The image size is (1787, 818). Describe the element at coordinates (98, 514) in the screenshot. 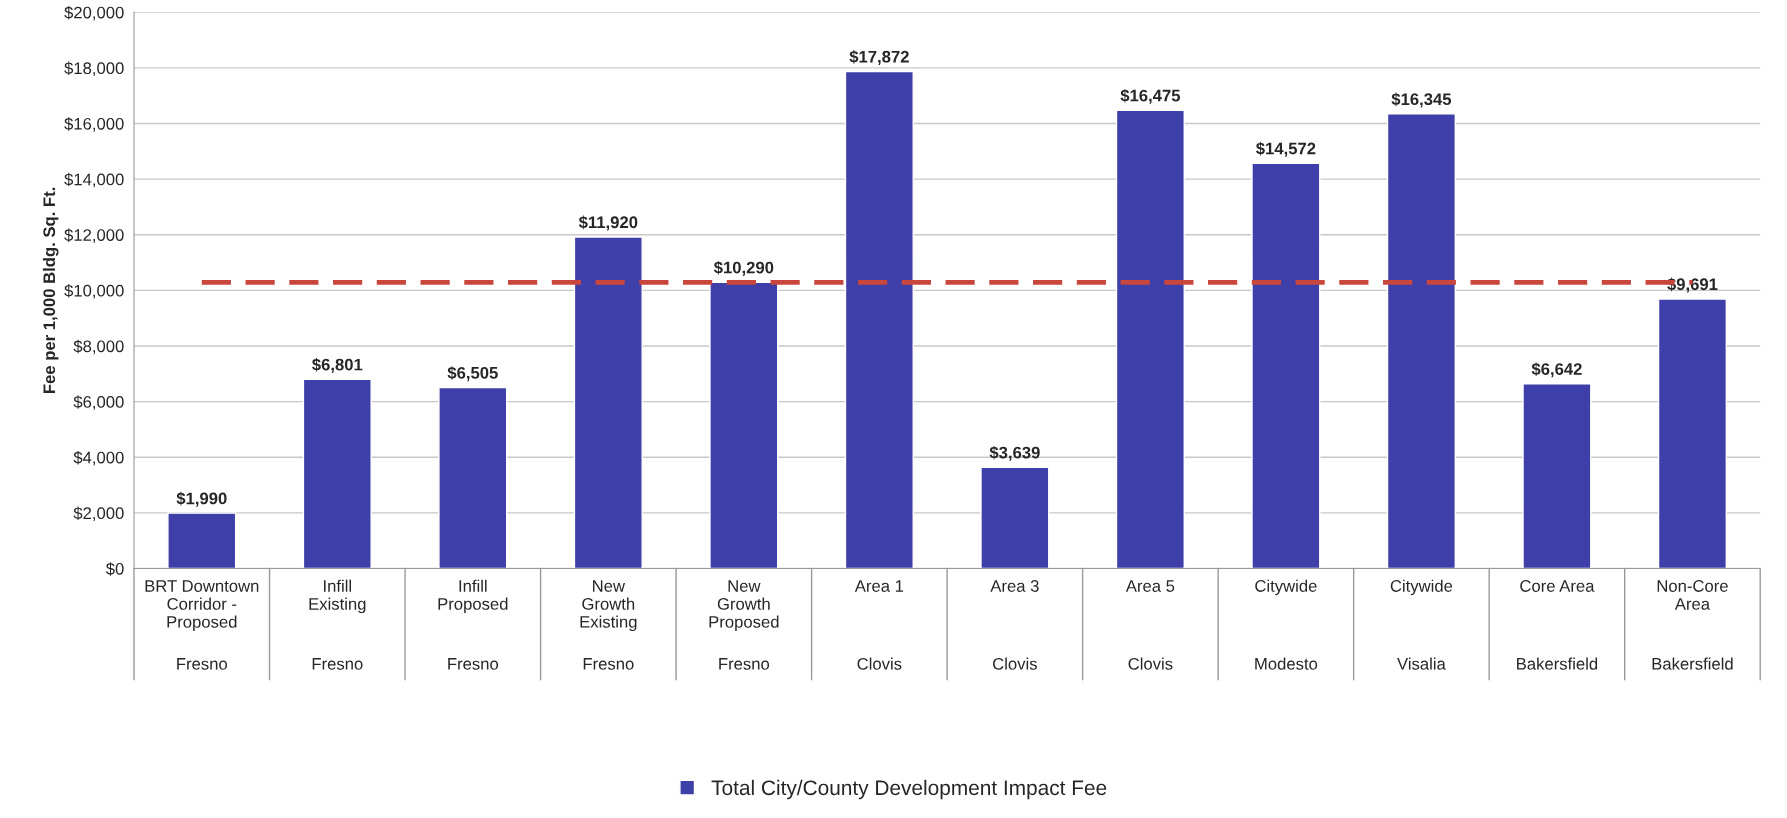

I see `y-tick-label: $2,000` at that location.